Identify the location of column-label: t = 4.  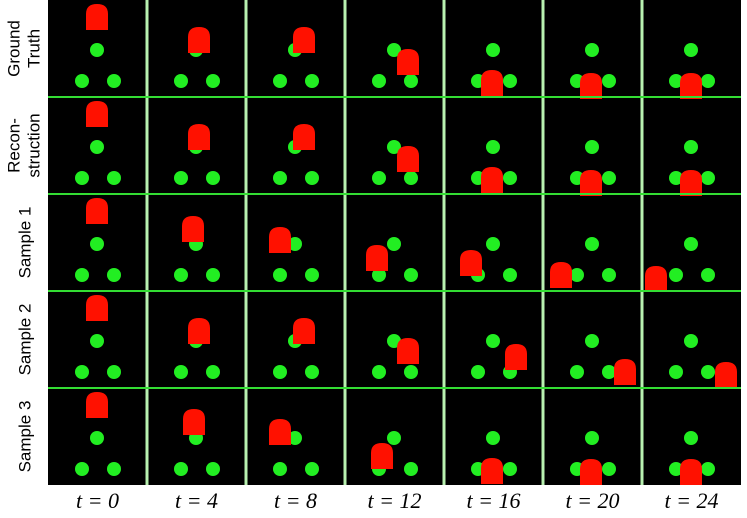
(196, 500).